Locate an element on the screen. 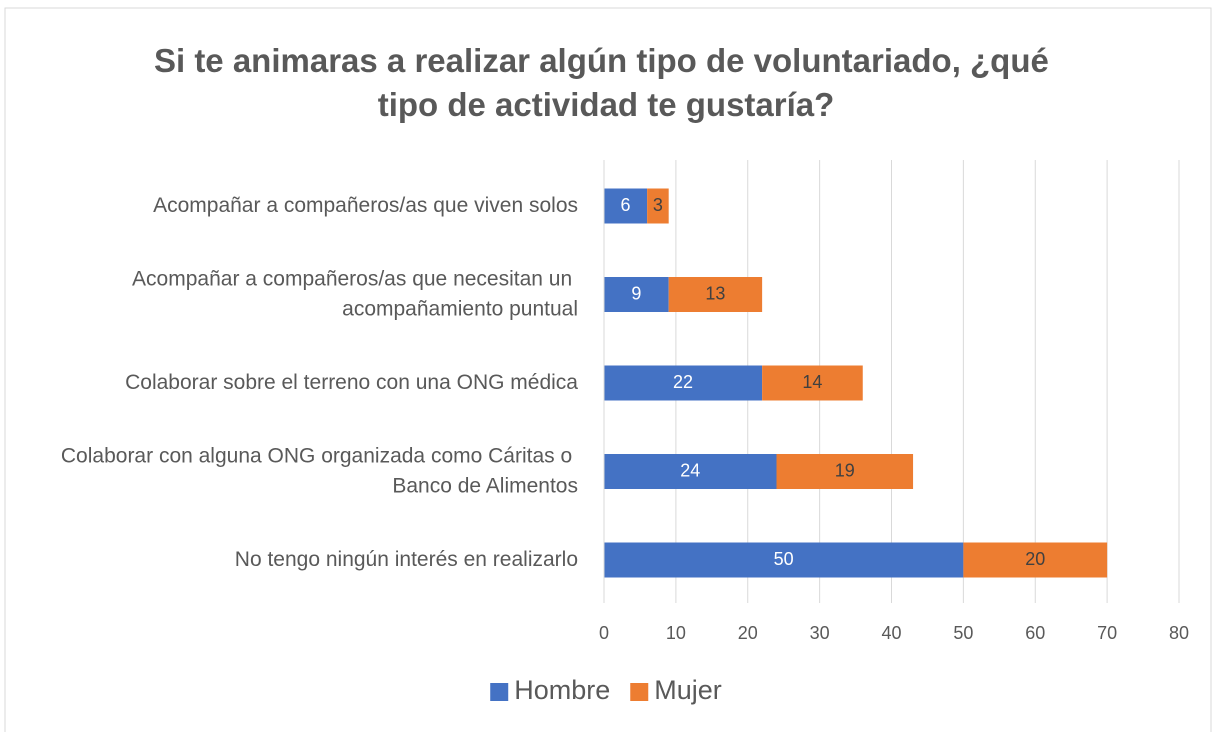  data-label: 3 is located at coordinates (658, 205).